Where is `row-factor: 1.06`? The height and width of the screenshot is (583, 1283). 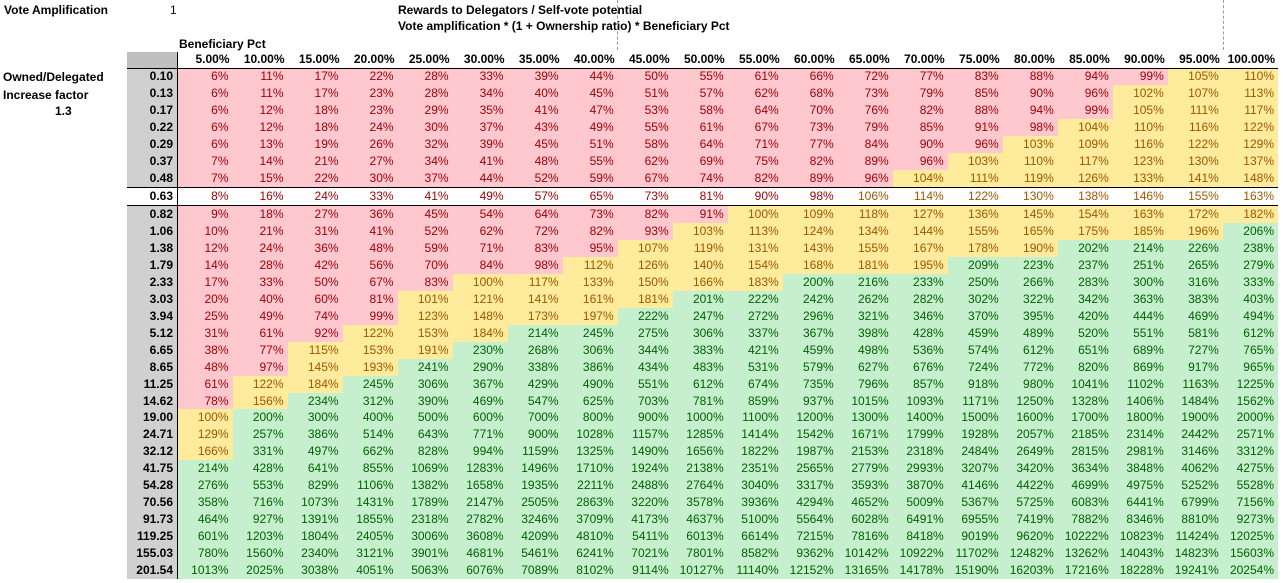 row-factor: 1.06 is located at coordinates (152, 232).